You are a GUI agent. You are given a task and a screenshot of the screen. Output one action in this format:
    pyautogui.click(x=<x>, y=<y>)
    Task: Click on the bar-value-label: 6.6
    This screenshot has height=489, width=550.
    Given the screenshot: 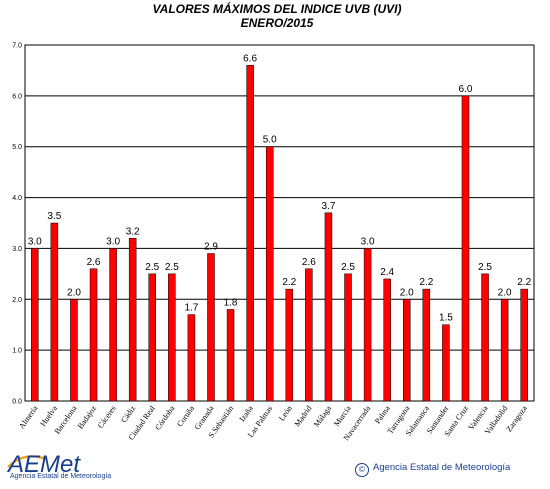 What is the action you would take?
    pyautogui.click(x=250, y=58)
    